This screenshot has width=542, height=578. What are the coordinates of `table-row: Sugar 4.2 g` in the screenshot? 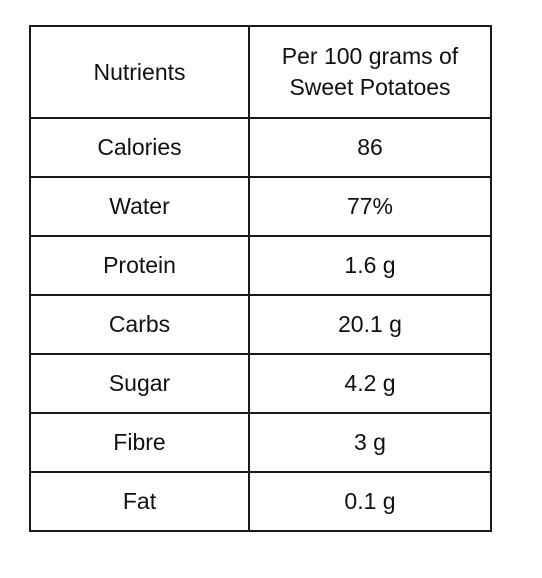 It's located at (260, 383).